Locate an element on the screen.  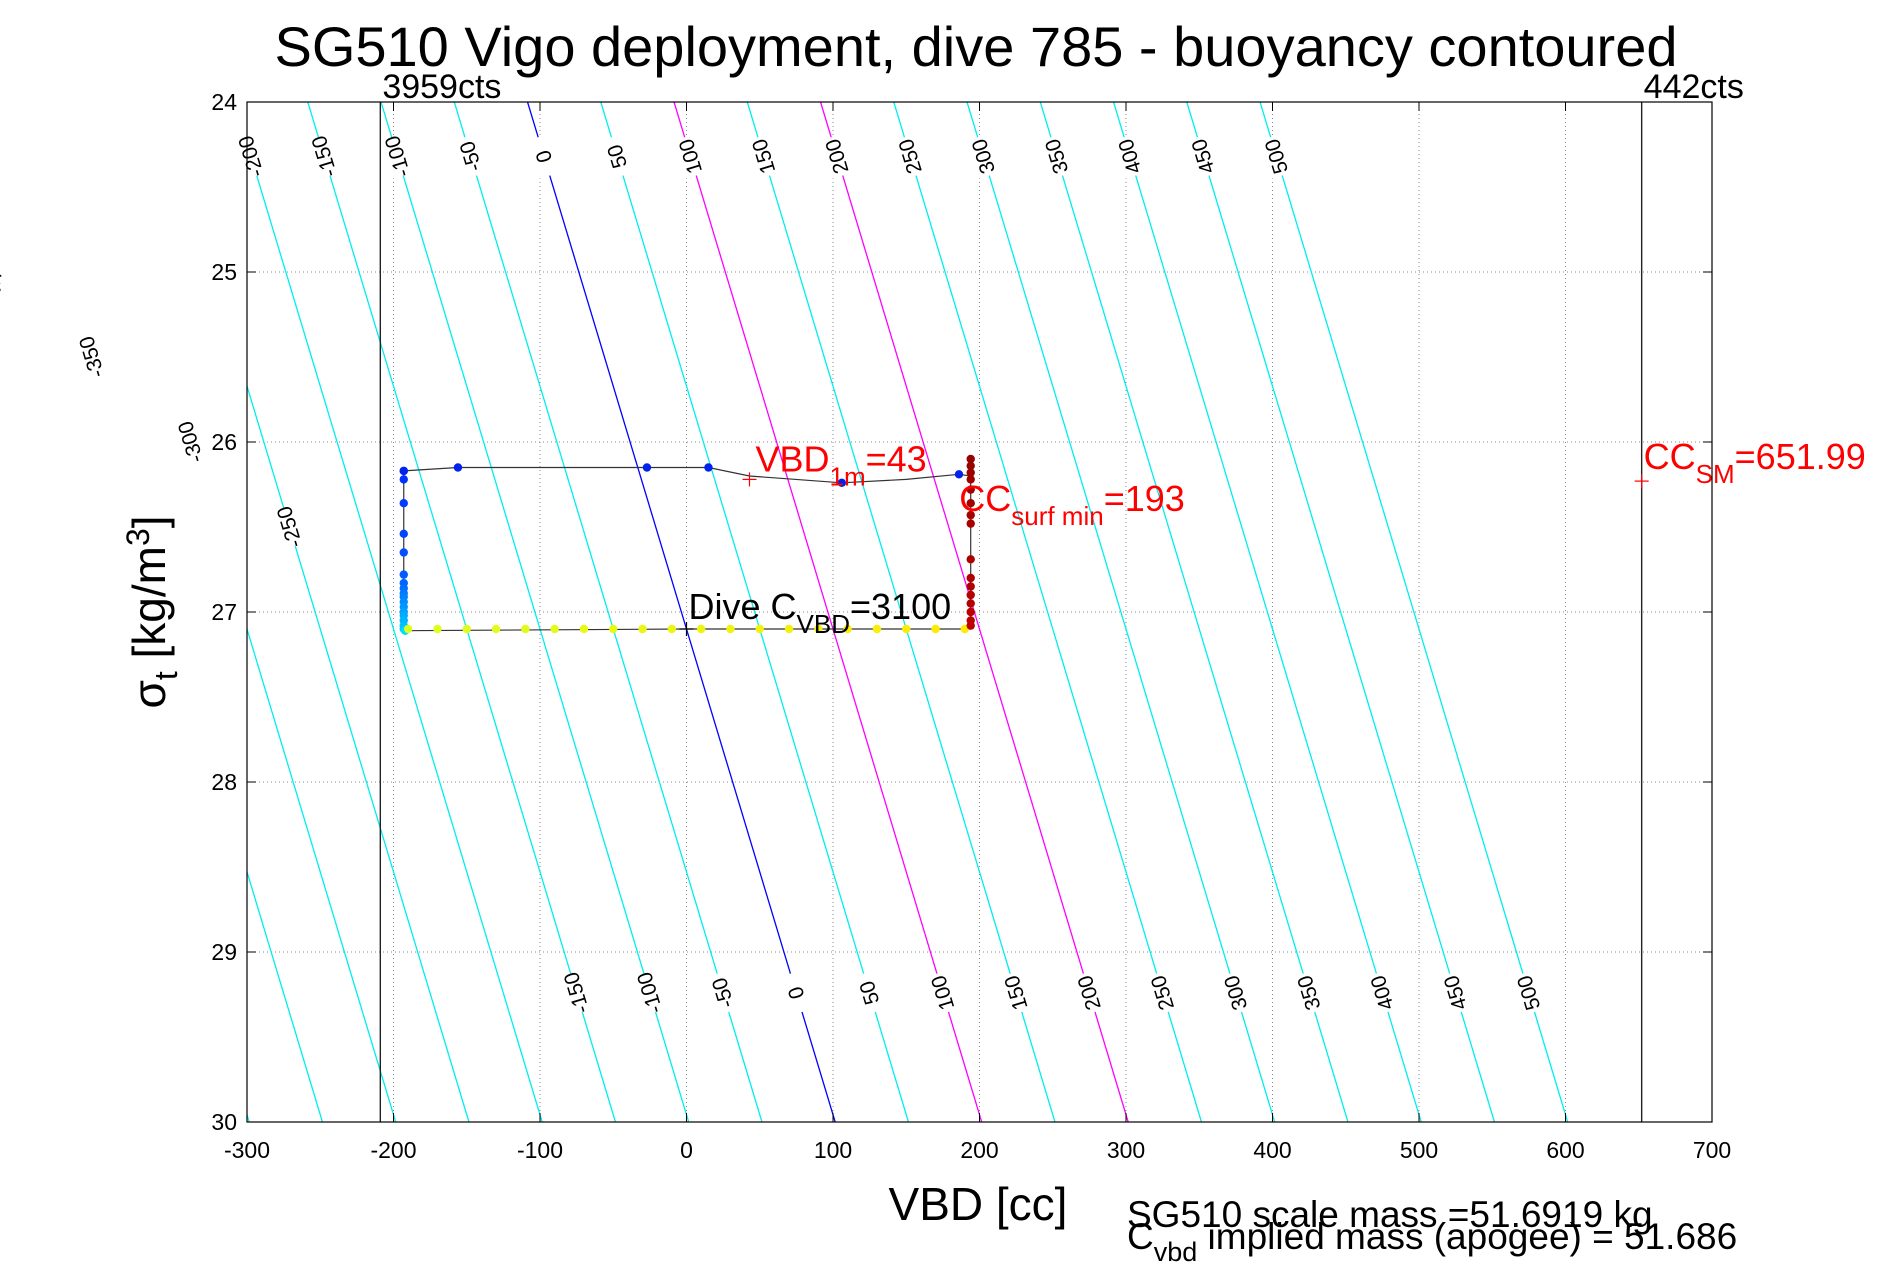
x-tick-label: -200 is located at coordinates (393, 1150).